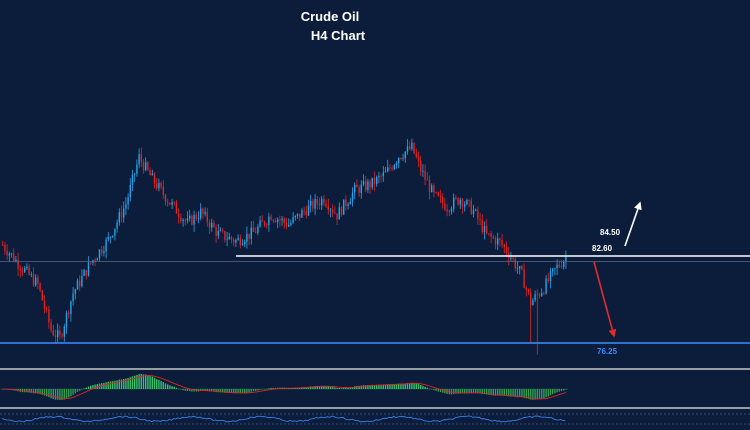 The width and height of the screenshot is (750, 430). What do you see at coordinates (284, 387) in the screenshot?
I see `signal-line` at bounding box center [284, 387].